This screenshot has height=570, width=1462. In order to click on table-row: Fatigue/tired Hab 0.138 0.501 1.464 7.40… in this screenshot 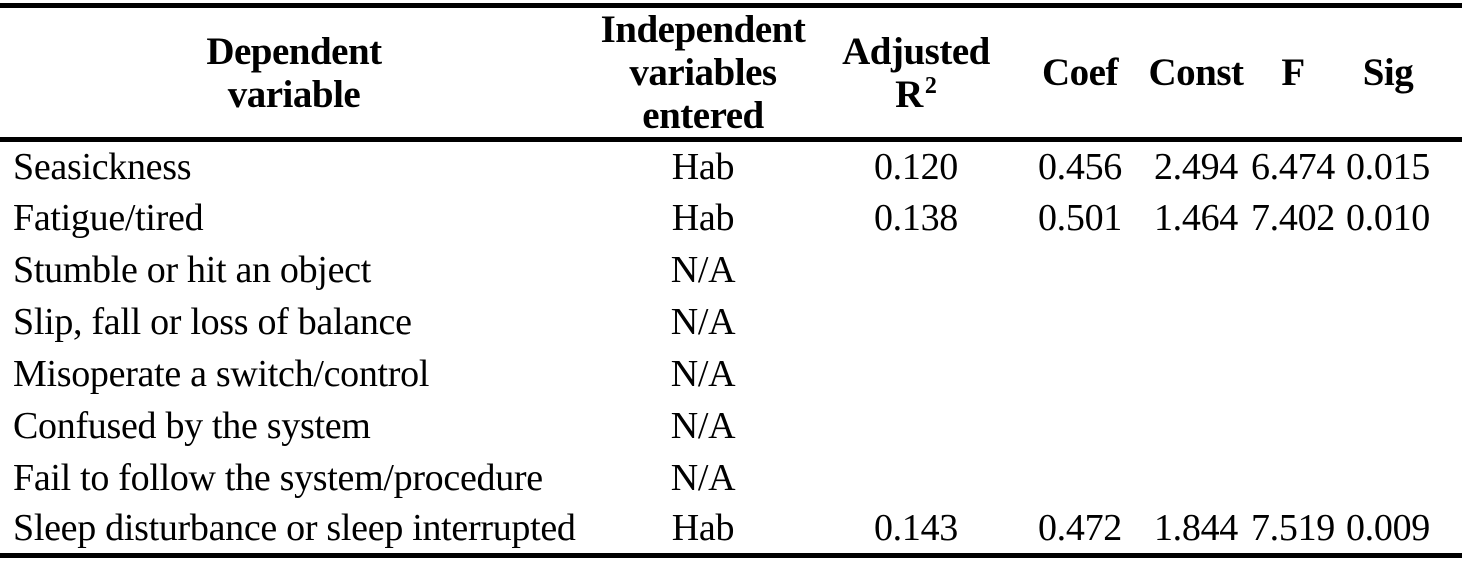, I will do `click(731, 218)`.